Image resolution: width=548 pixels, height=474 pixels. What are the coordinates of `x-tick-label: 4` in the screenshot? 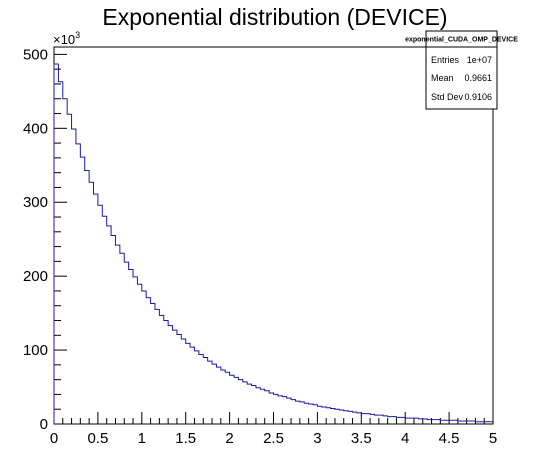 It's located at (405, 438).